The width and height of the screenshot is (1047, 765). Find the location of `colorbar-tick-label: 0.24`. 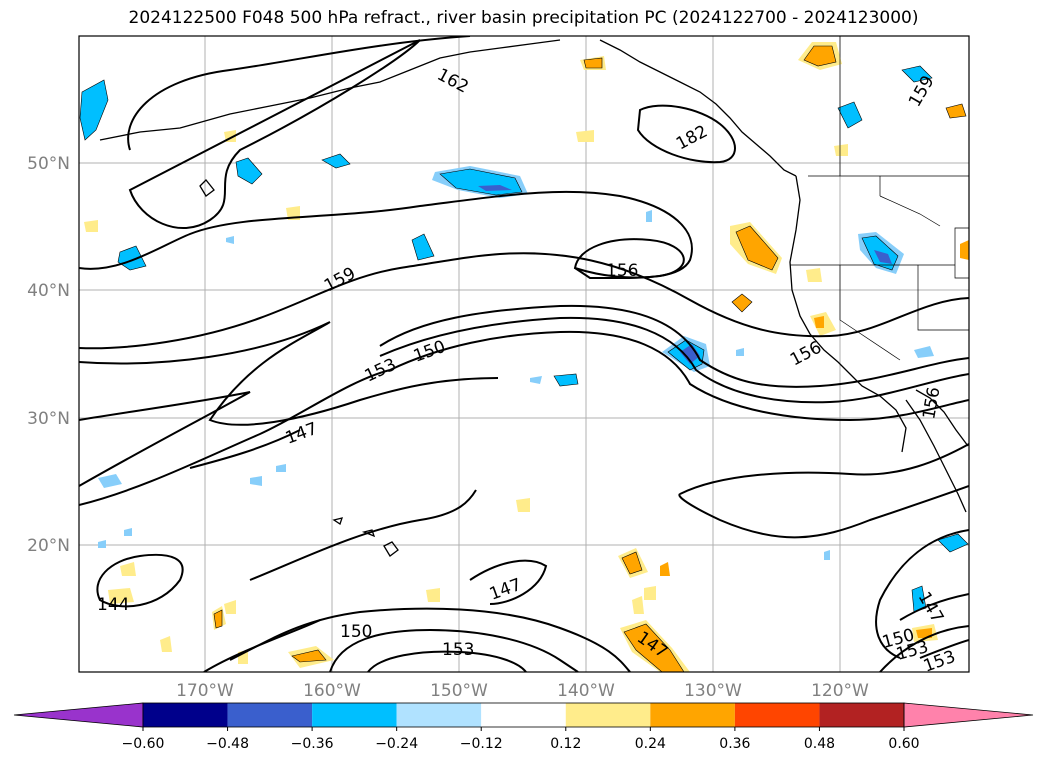

colorbar-tick-label: 0.24 is located at coordinates (650, 744).